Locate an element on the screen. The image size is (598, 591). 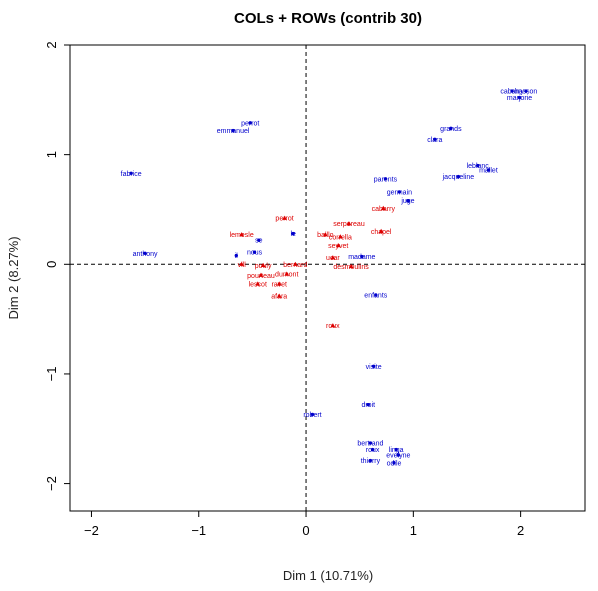
y-axis: −2 −1 0 1 2 is located at coordinates (57, 266).